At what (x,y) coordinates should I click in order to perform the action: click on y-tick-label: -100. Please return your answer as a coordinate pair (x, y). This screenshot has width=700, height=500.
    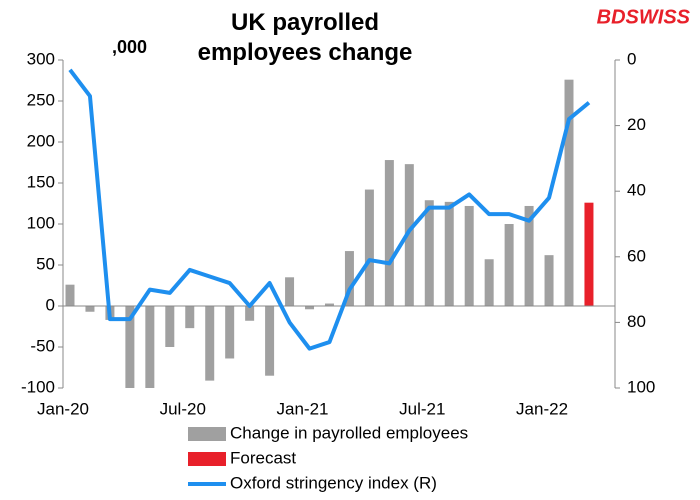
    Looking at the image, I should click on (38, 386).